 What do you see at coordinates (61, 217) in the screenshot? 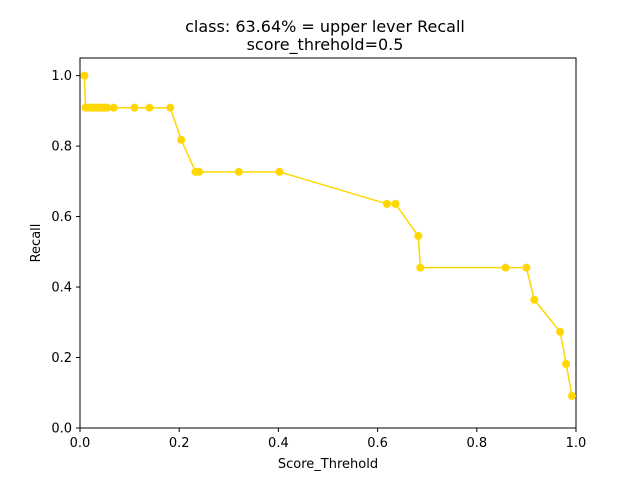
I see `y-tick-label: 0.6` at bounding box center [61, 217].